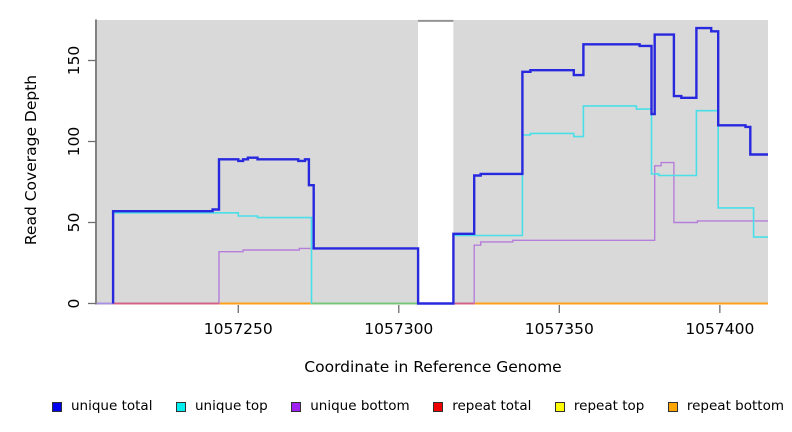 This screenshot has width=792, height=432. I want to click on legend-item-repeat-bottom: repeat bottom, so click(725, 406).